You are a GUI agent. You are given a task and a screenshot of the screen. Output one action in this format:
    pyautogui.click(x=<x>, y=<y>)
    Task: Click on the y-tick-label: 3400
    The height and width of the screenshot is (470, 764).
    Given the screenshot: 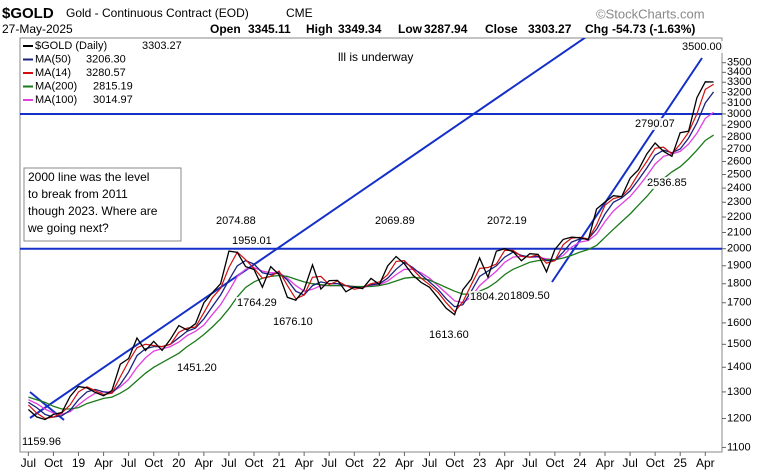 What is the action you would take?
    pyautogui.click(x=739, y=72)
    